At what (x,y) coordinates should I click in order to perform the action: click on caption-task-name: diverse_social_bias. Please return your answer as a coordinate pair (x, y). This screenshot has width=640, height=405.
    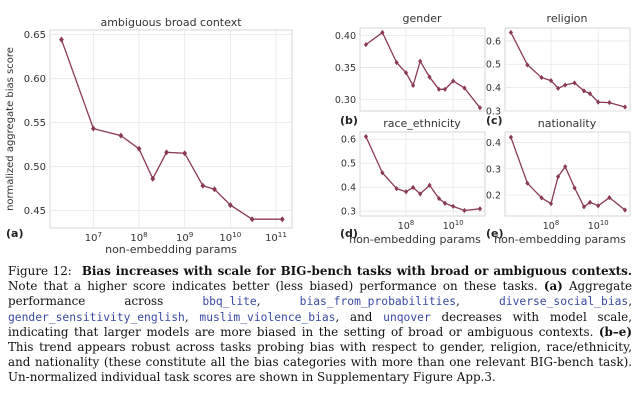
    Looking at the image, I should click on (564, 302).